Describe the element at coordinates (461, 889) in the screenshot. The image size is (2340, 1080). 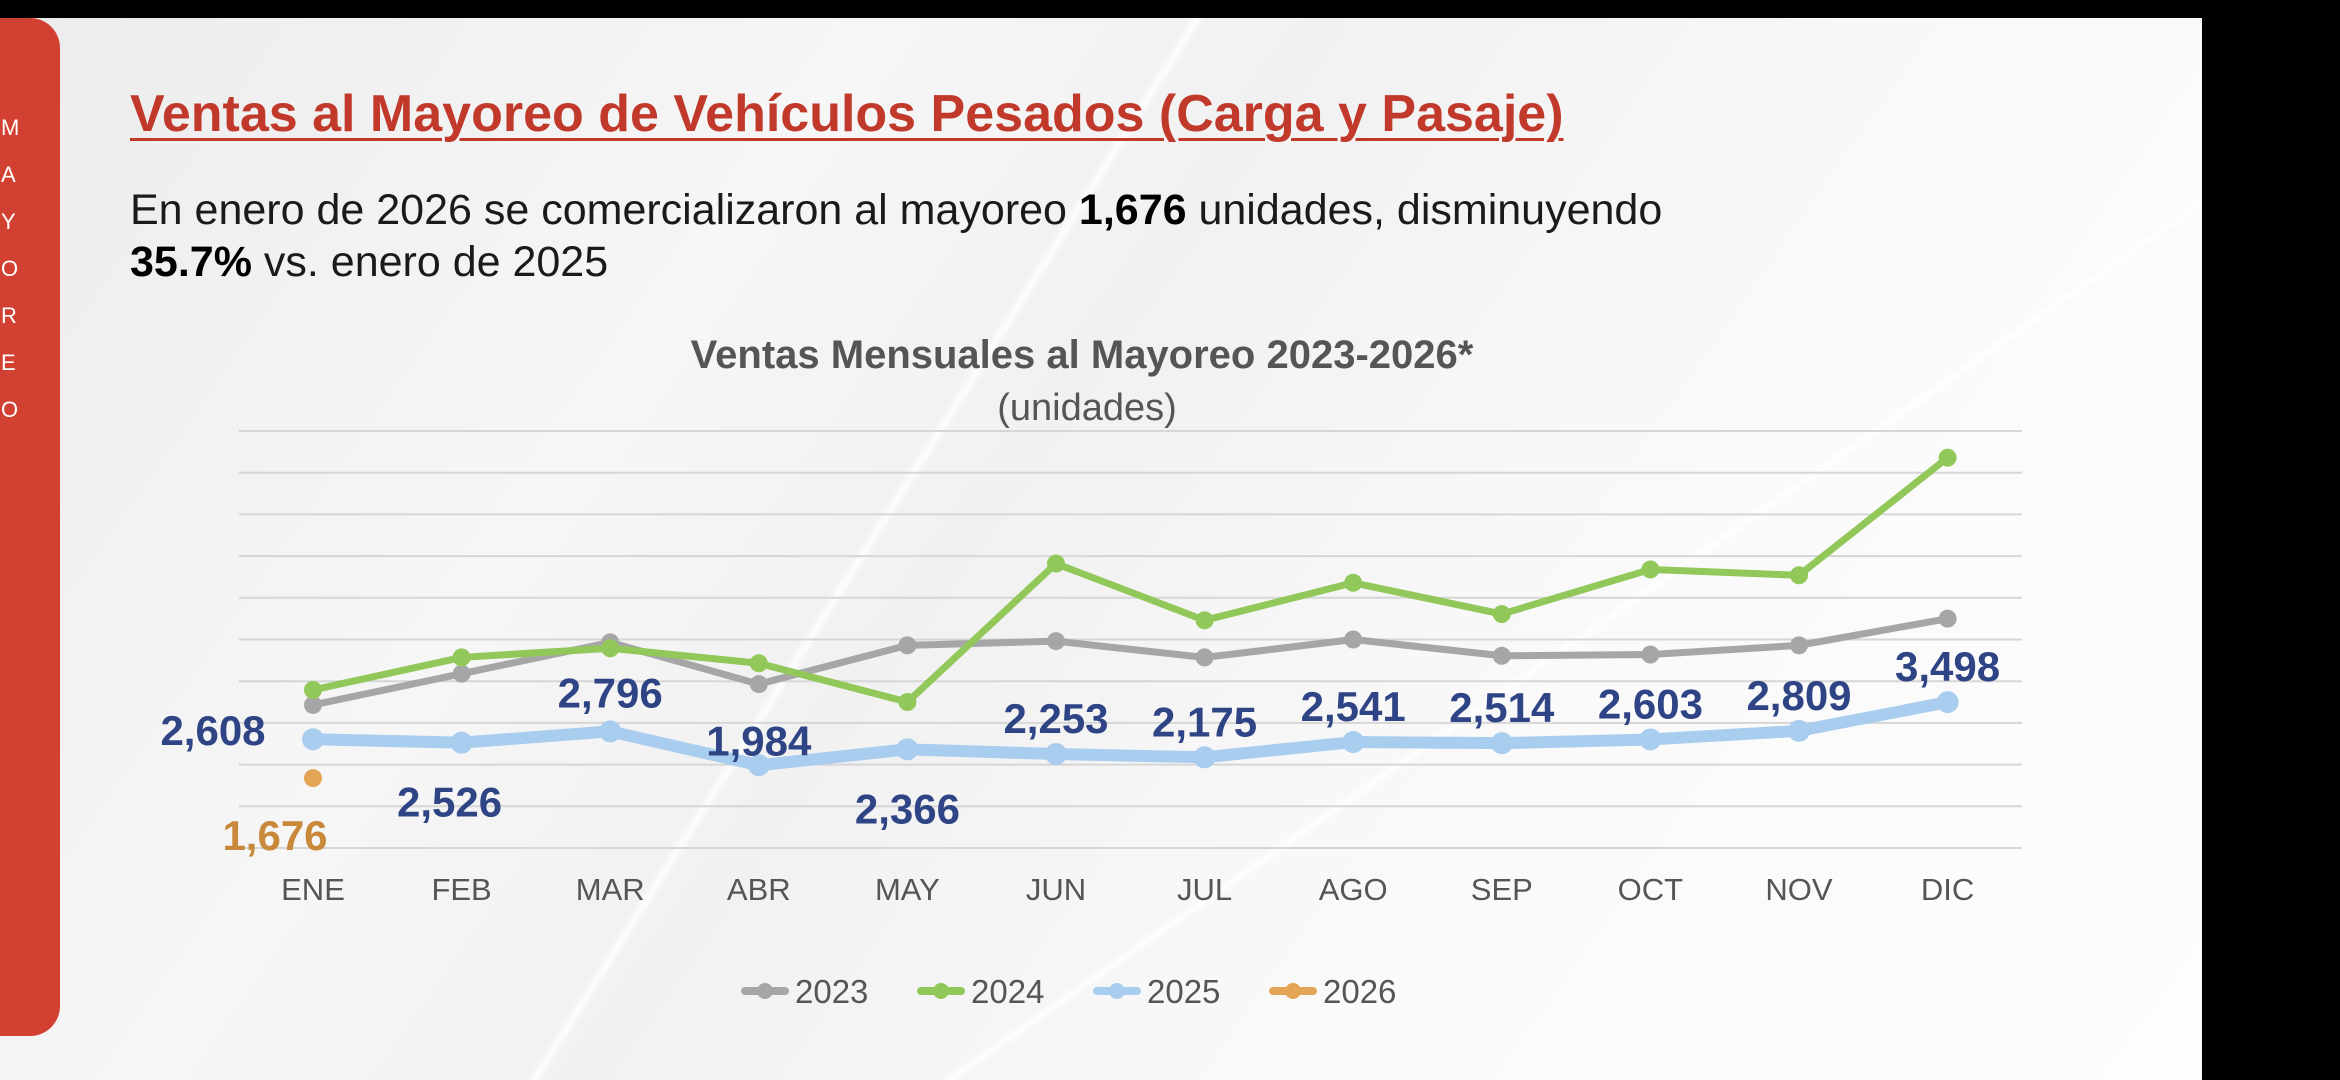
I see `x-tick-label: FEB` at that location.